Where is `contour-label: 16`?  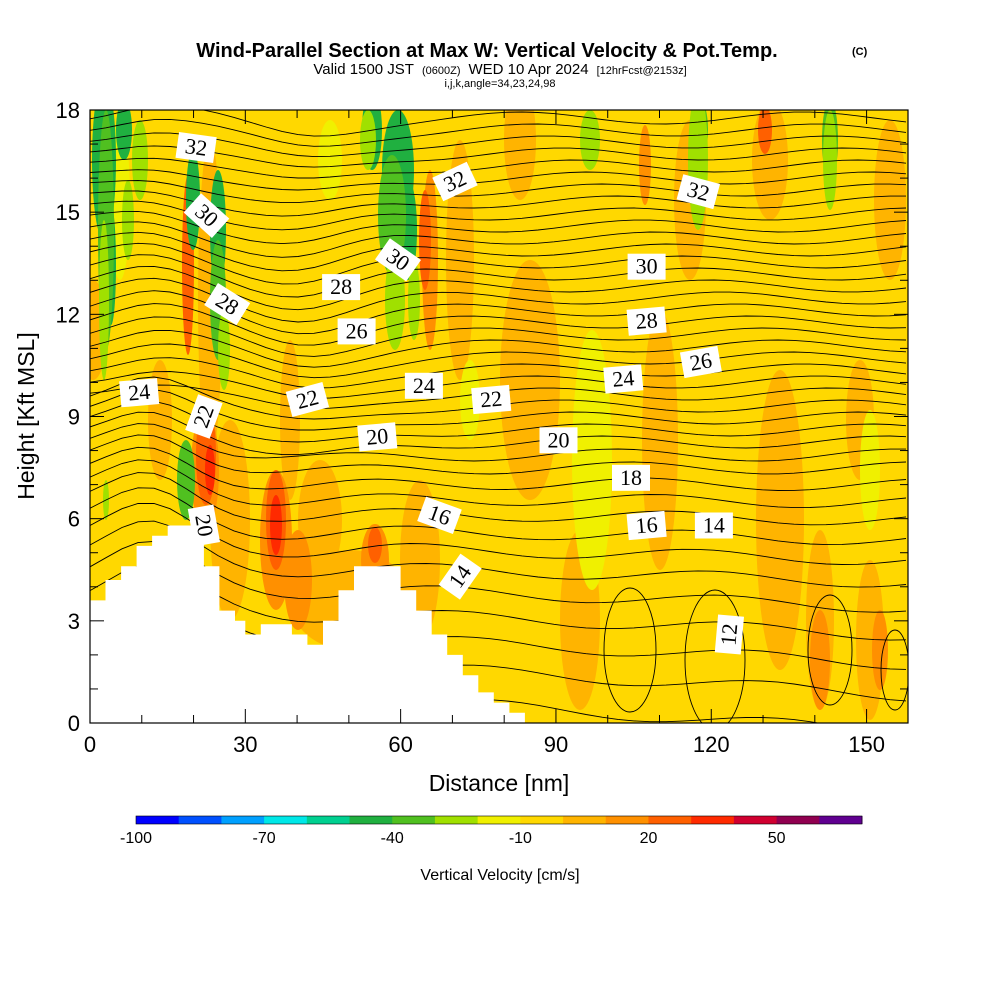 contour-label: 16 is located at coordinates (646, 525).